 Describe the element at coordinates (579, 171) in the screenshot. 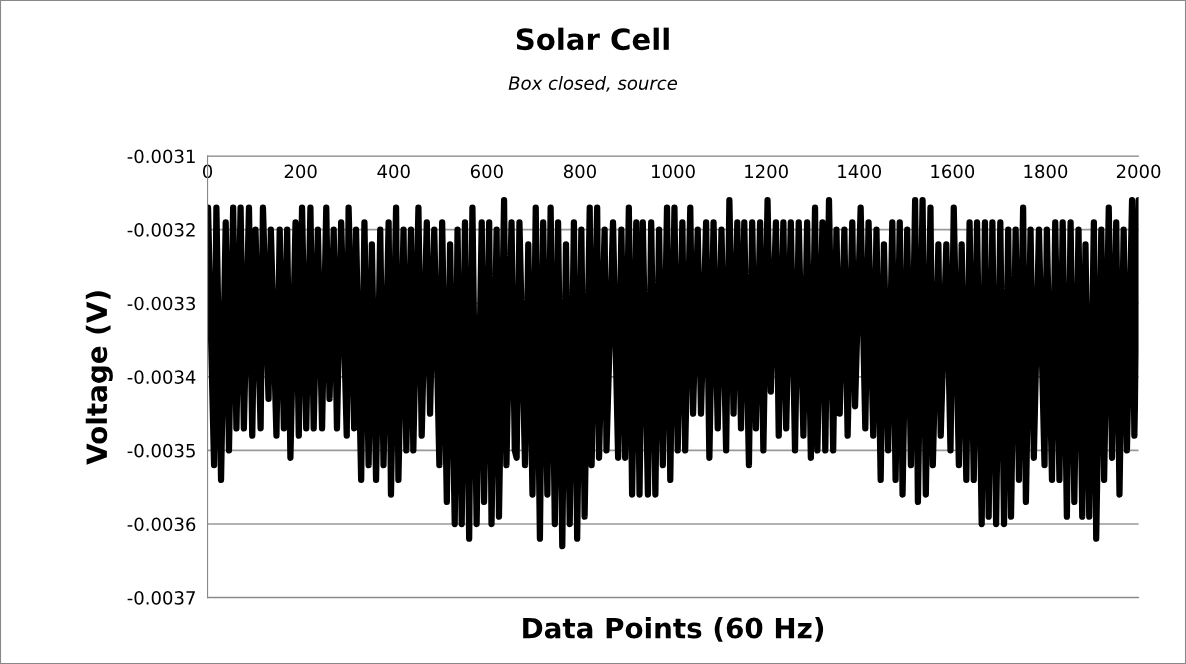

I see `x-tick-label: 800` at that location.